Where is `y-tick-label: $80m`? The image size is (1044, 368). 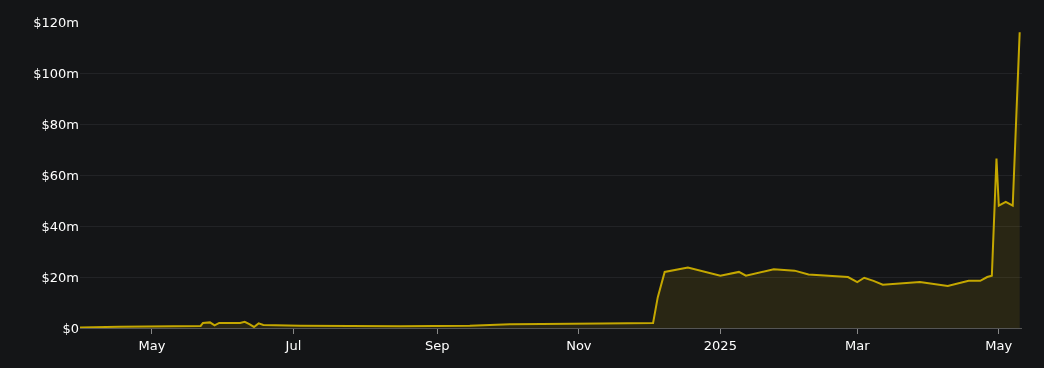
y-tick-label: $80m is located at coordinates (60, 124).